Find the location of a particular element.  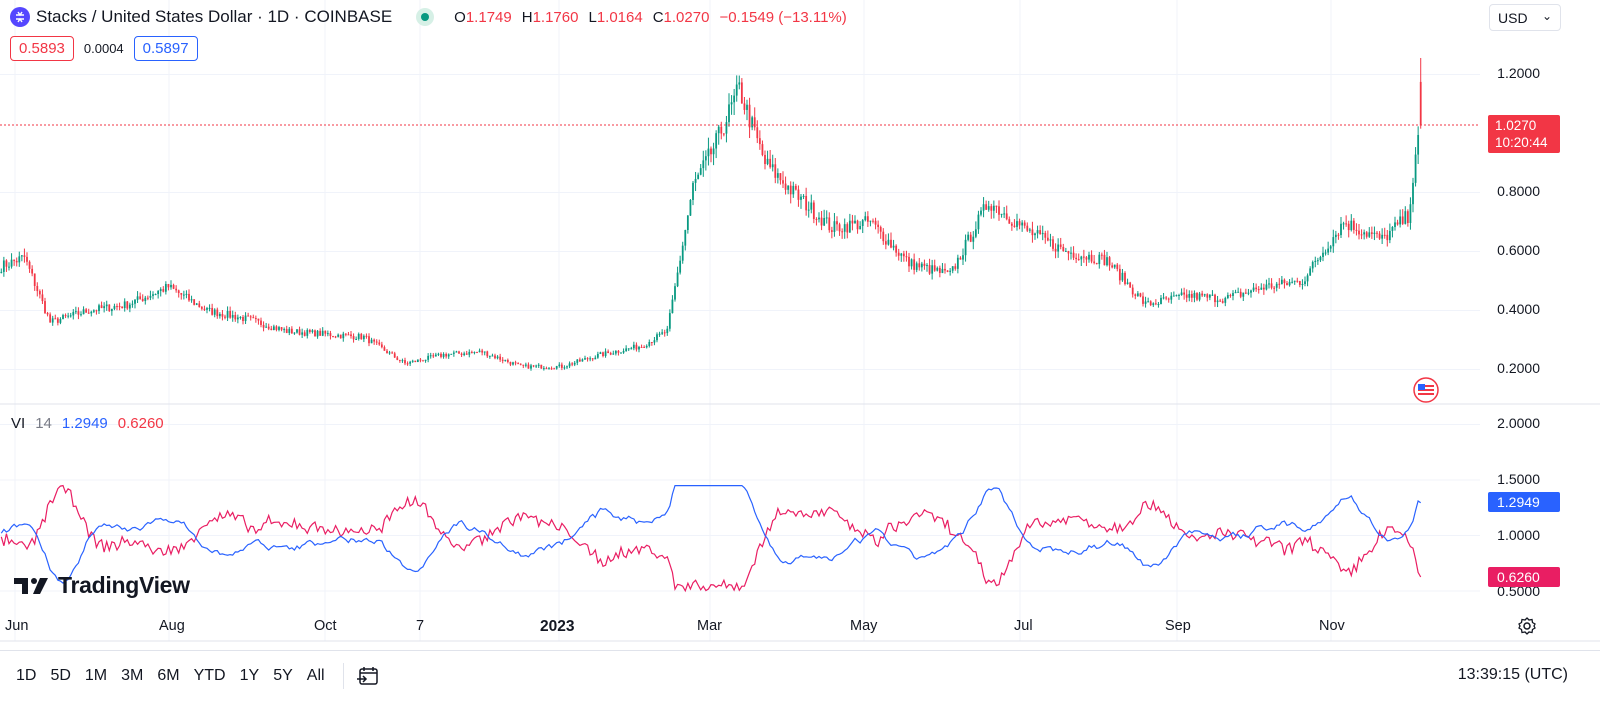

range-1m-button: 1M is located at coordinates (96, 675).